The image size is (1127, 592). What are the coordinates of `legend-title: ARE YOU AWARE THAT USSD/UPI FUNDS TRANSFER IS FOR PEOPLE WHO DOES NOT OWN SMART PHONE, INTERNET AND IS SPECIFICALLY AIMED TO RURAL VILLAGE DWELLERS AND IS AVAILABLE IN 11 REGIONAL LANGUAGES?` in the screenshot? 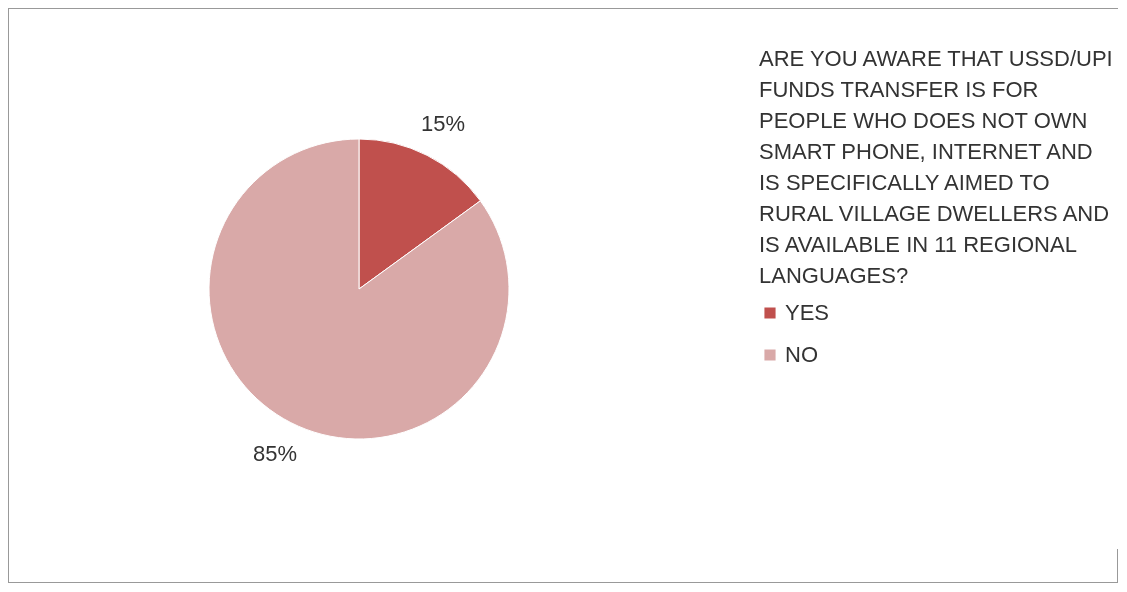 It's located at (936, 167).